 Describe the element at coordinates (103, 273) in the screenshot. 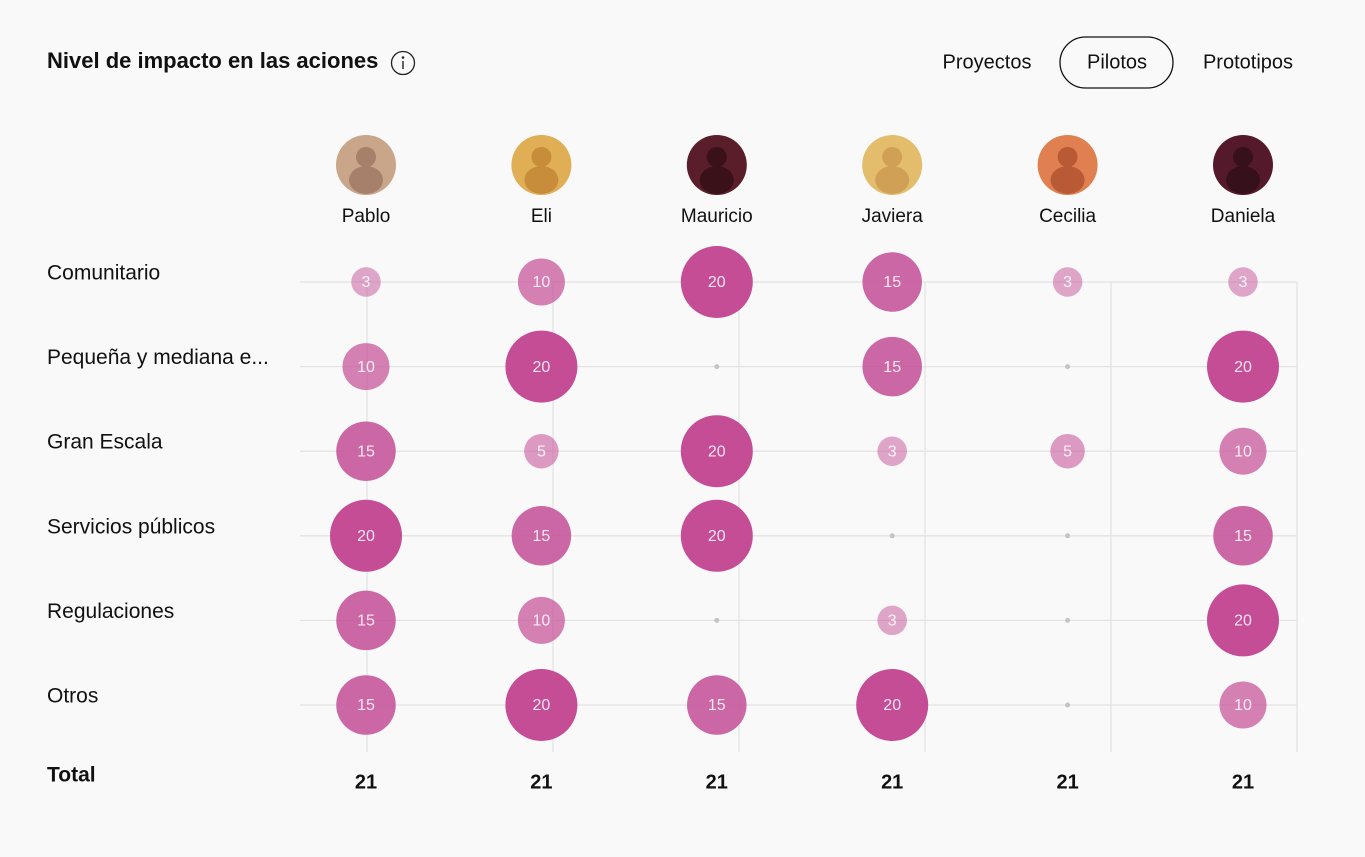

I see `row-label: Comunitario` at that location.